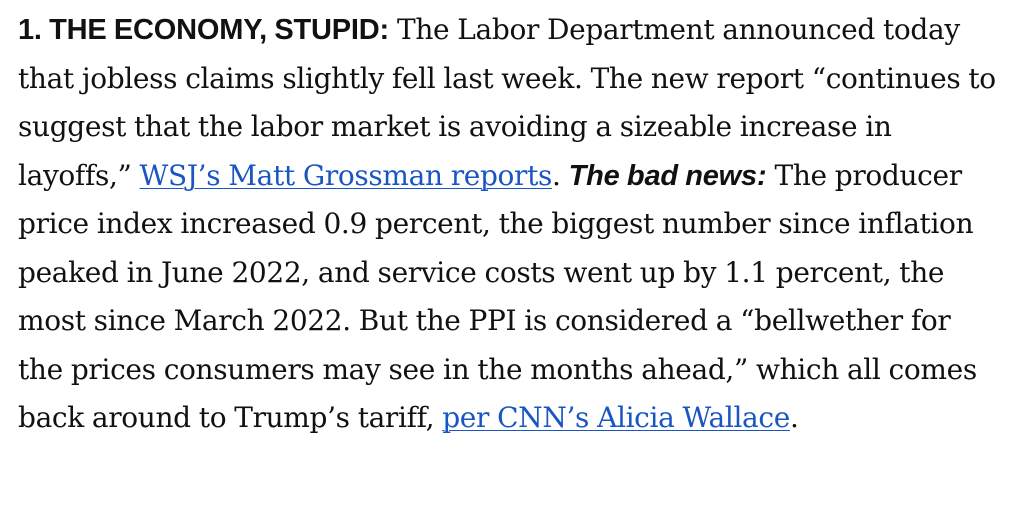 Image resolution: width=1012 pixels, height=518 pixels. What do you see at coordinates (616, 417) in the screenshot?
I see `cnn-article-link: per CNN’s Alicia Wallace` at bounding box center [616, 417].